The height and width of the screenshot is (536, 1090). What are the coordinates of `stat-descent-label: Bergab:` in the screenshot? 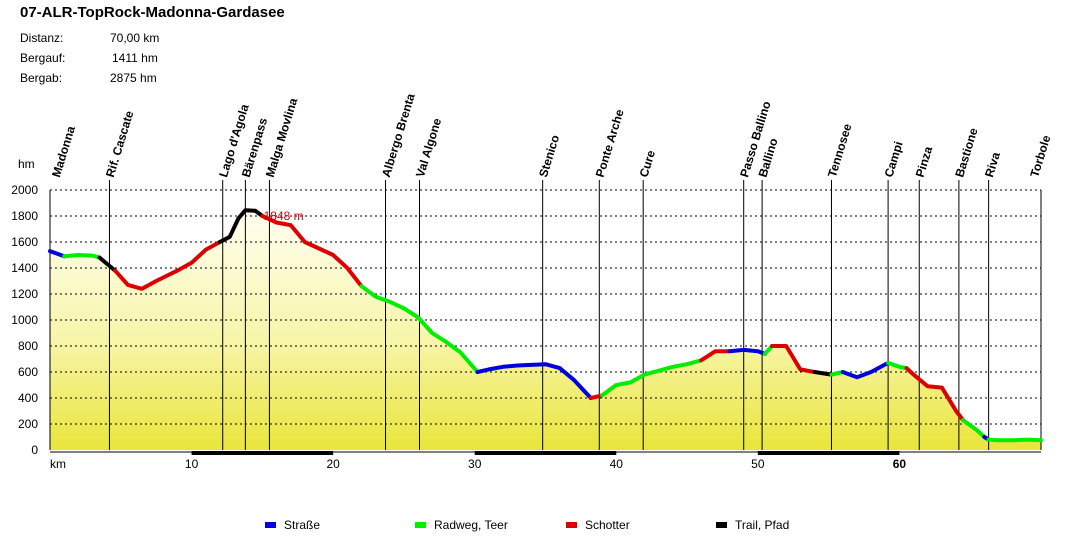 It's located at (41, 78).